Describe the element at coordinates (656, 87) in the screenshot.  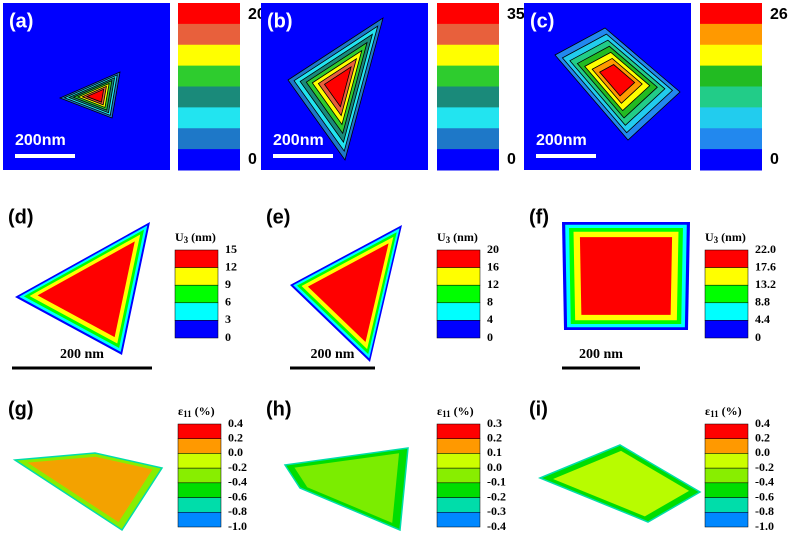
I see `panel: (c) 200nm 26 0` at that location.